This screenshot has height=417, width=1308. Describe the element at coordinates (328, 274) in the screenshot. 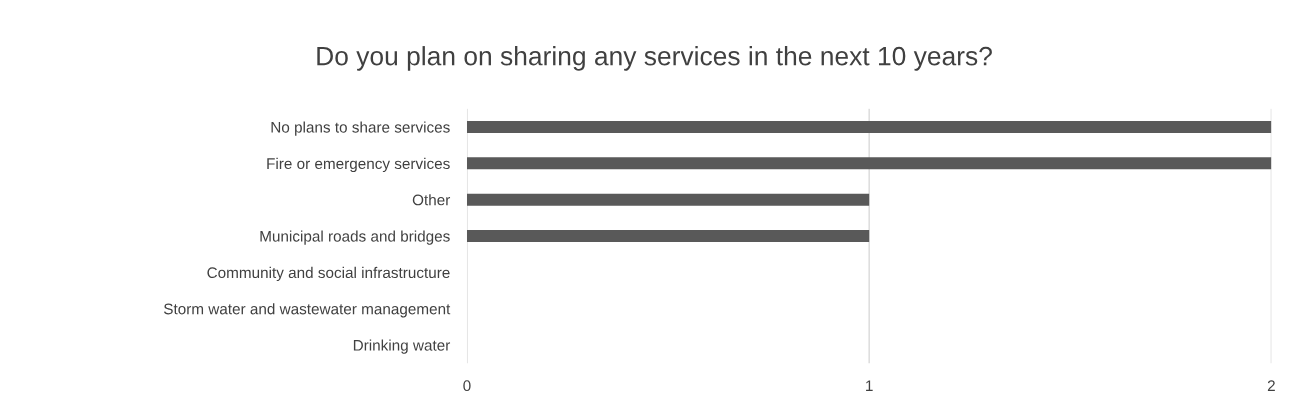

I see `y-tick-label: Community and social infrastructure` at that location.